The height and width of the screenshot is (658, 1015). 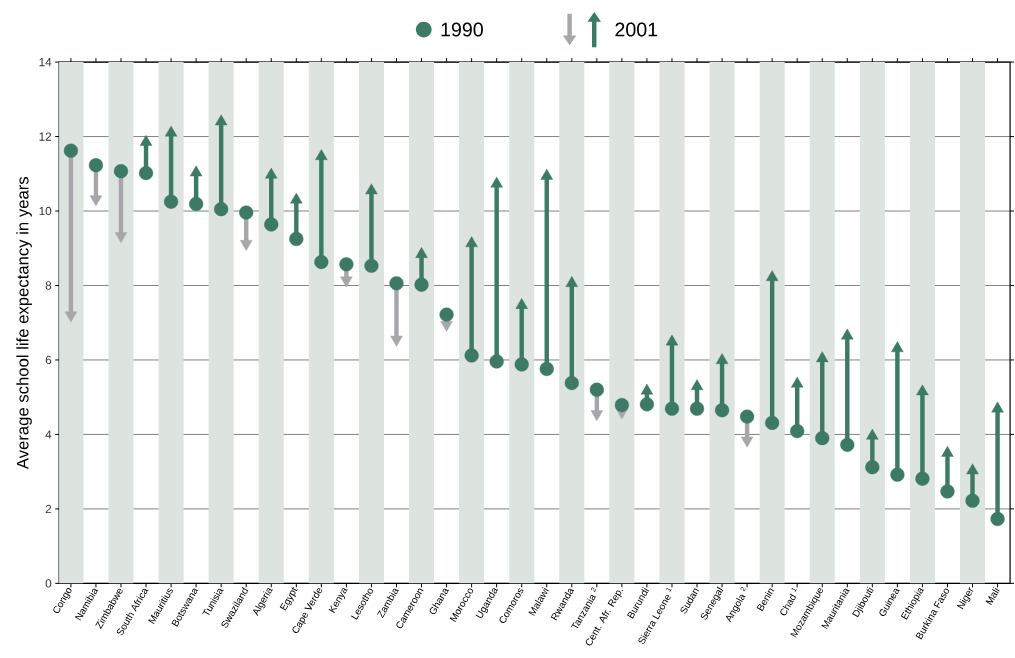 I want to click on y-tick-label: 8, so click(x=48, y=285).